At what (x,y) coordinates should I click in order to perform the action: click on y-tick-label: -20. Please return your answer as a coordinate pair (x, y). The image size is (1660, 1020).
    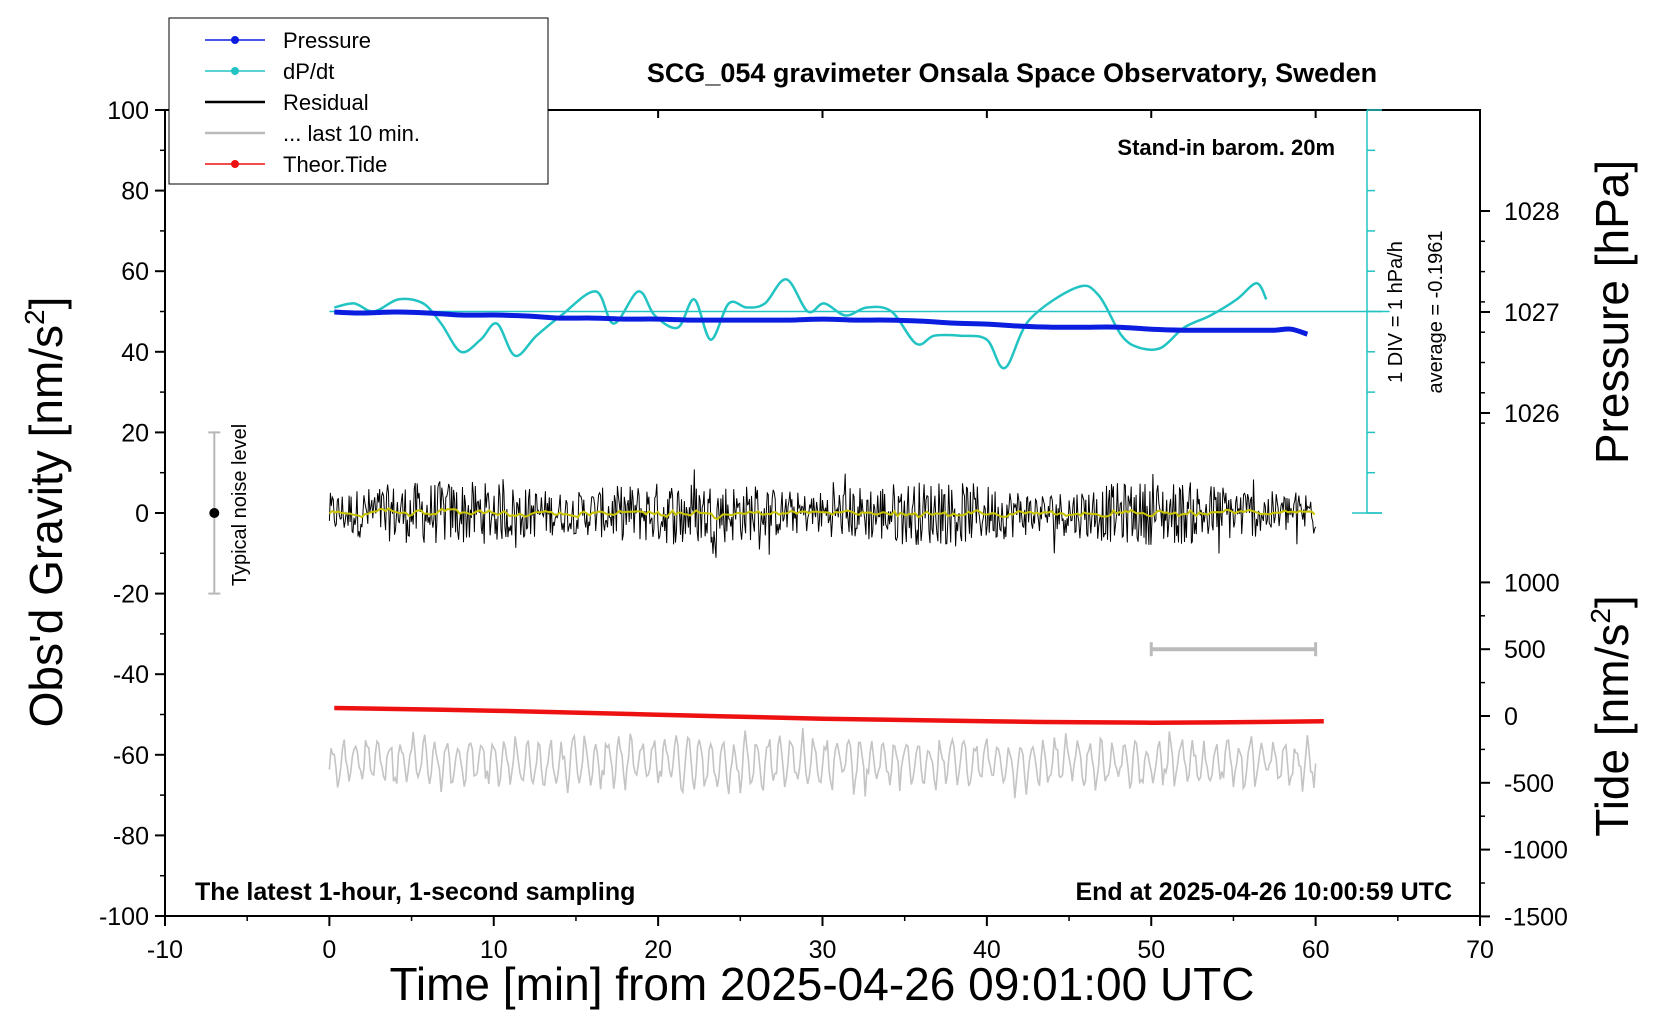
    Looking at the image, I should click on (131, 595).